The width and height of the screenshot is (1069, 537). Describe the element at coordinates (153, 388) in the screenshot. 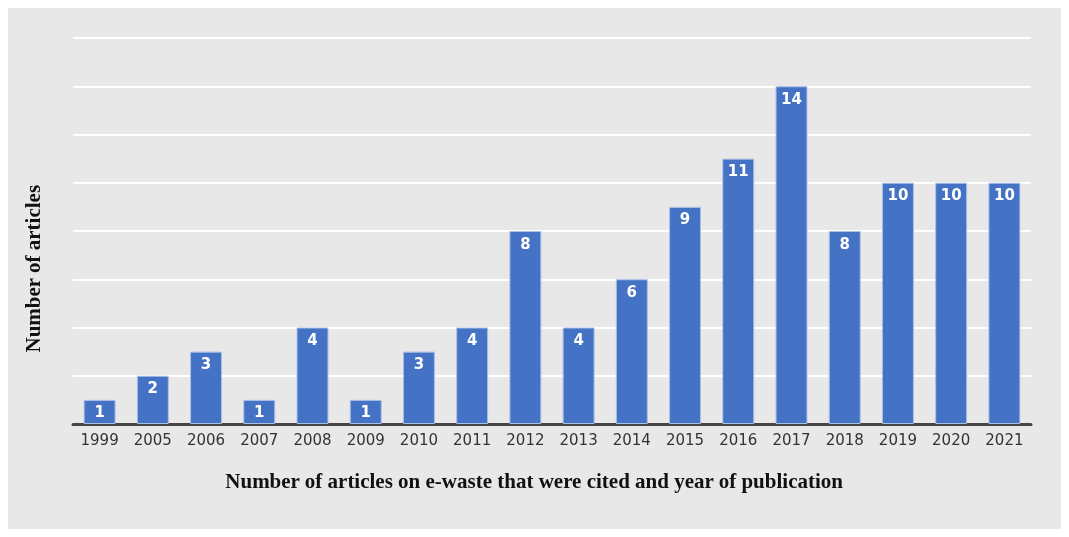

I see `data-label: 2` at that location.